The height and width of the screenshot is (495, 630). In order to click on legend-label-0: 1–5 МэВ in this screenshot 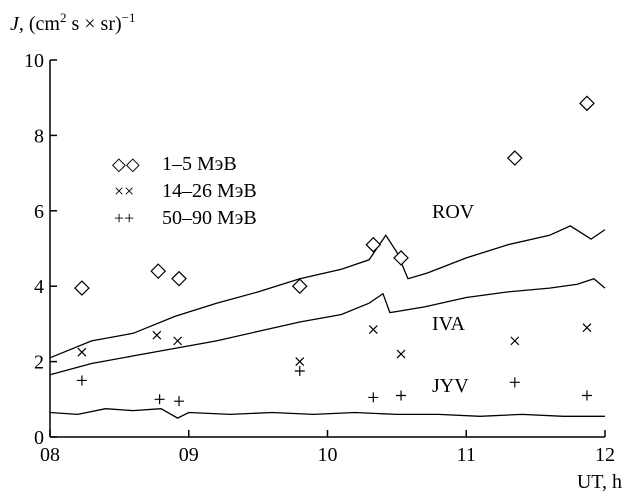, I will do `click(199, 164)`.